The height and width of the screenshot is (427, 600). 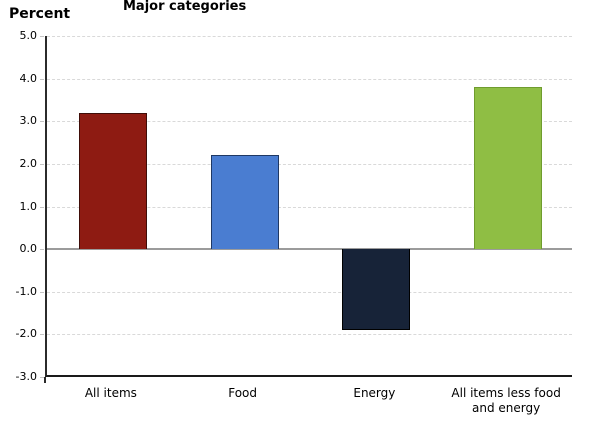 I want to click on y-tick-label: -1.0, so click(x=26, y=291).